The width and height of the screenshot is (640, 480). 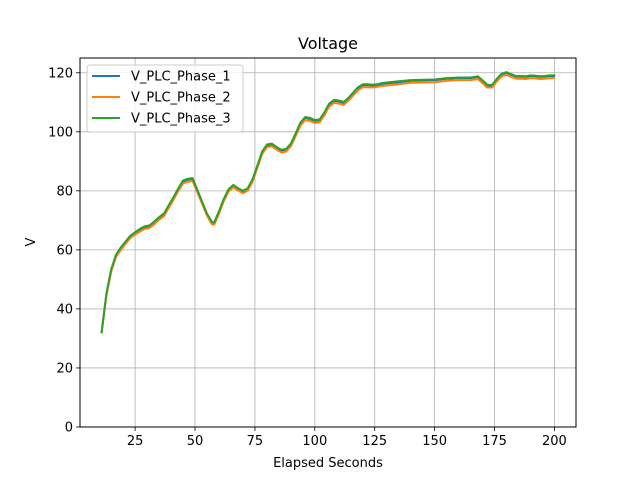 I want to click on legend-label-2: V_PLC_Phase_2, so click(x=181, y=98).